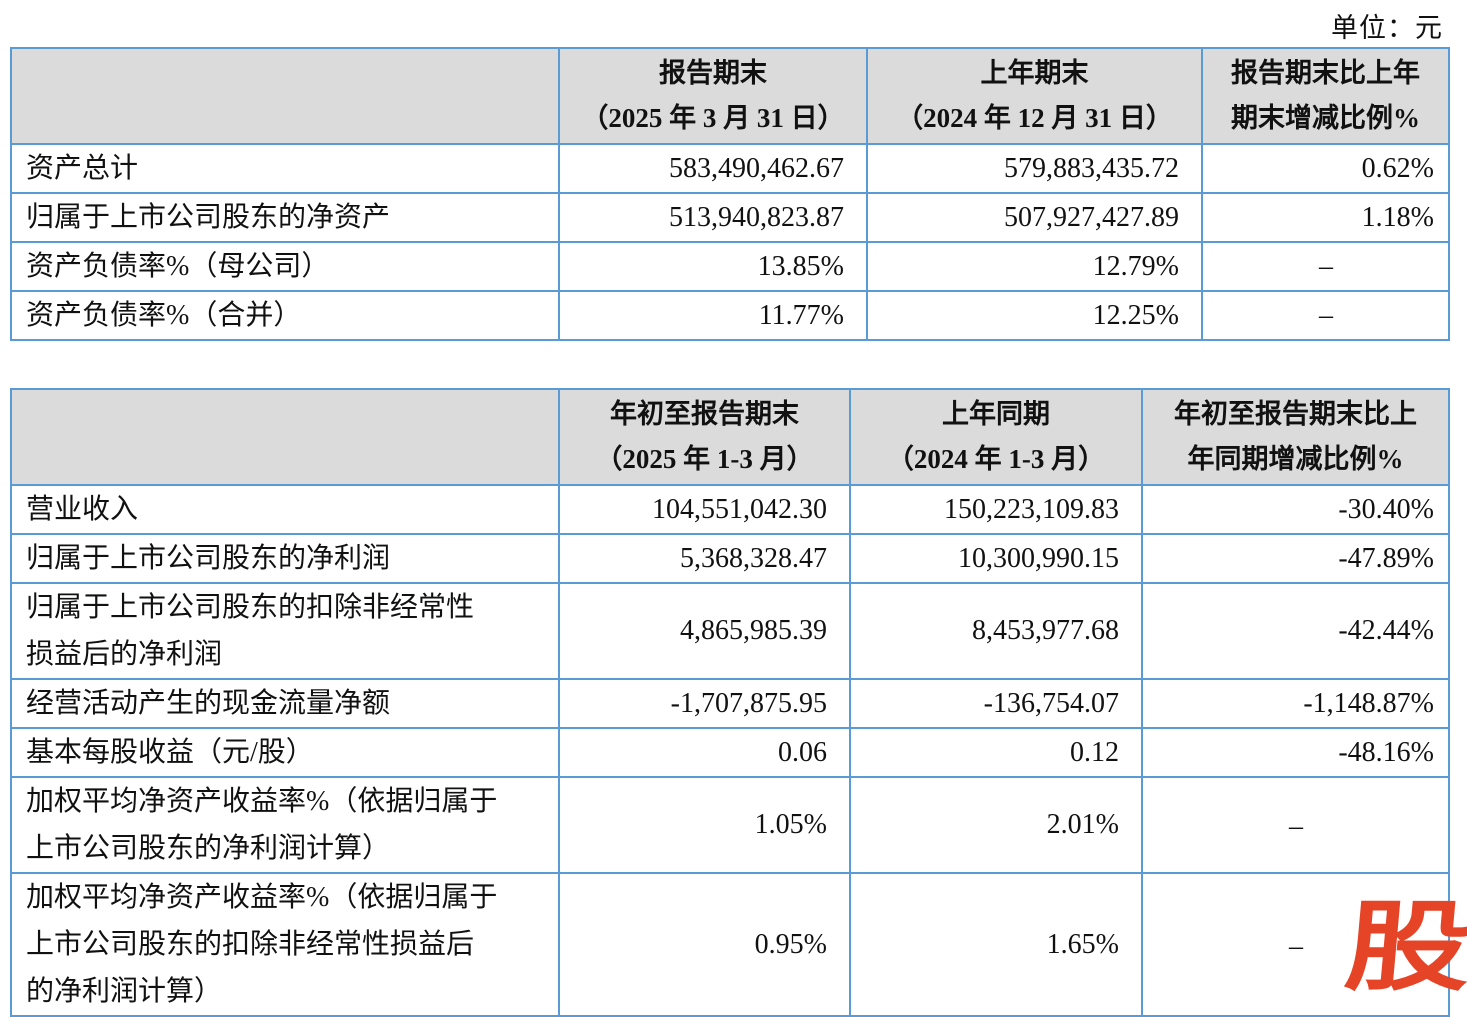  I want to click on value-previous: 8,453,977.68, so click(996, 631).